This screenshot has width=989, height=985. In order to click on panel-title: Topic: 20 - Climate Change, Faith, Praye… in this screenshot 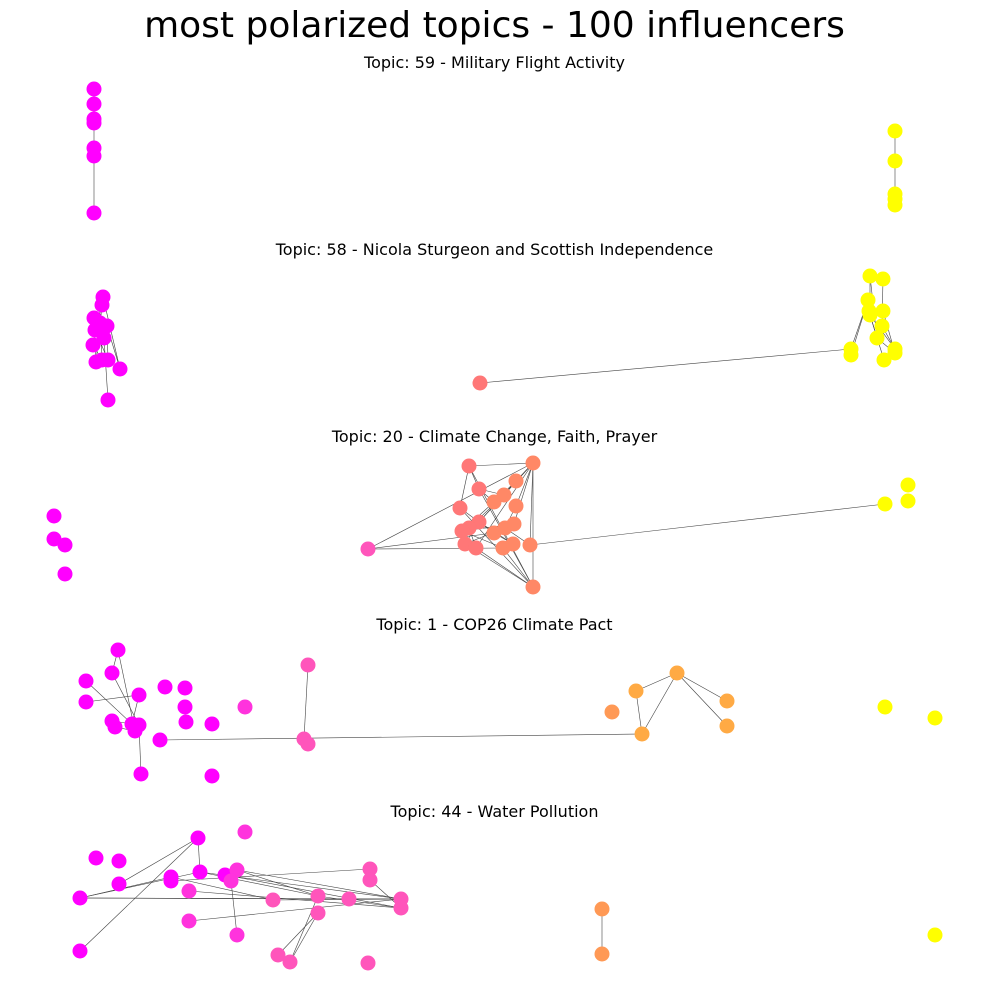, I will do `click(494, 436)`.